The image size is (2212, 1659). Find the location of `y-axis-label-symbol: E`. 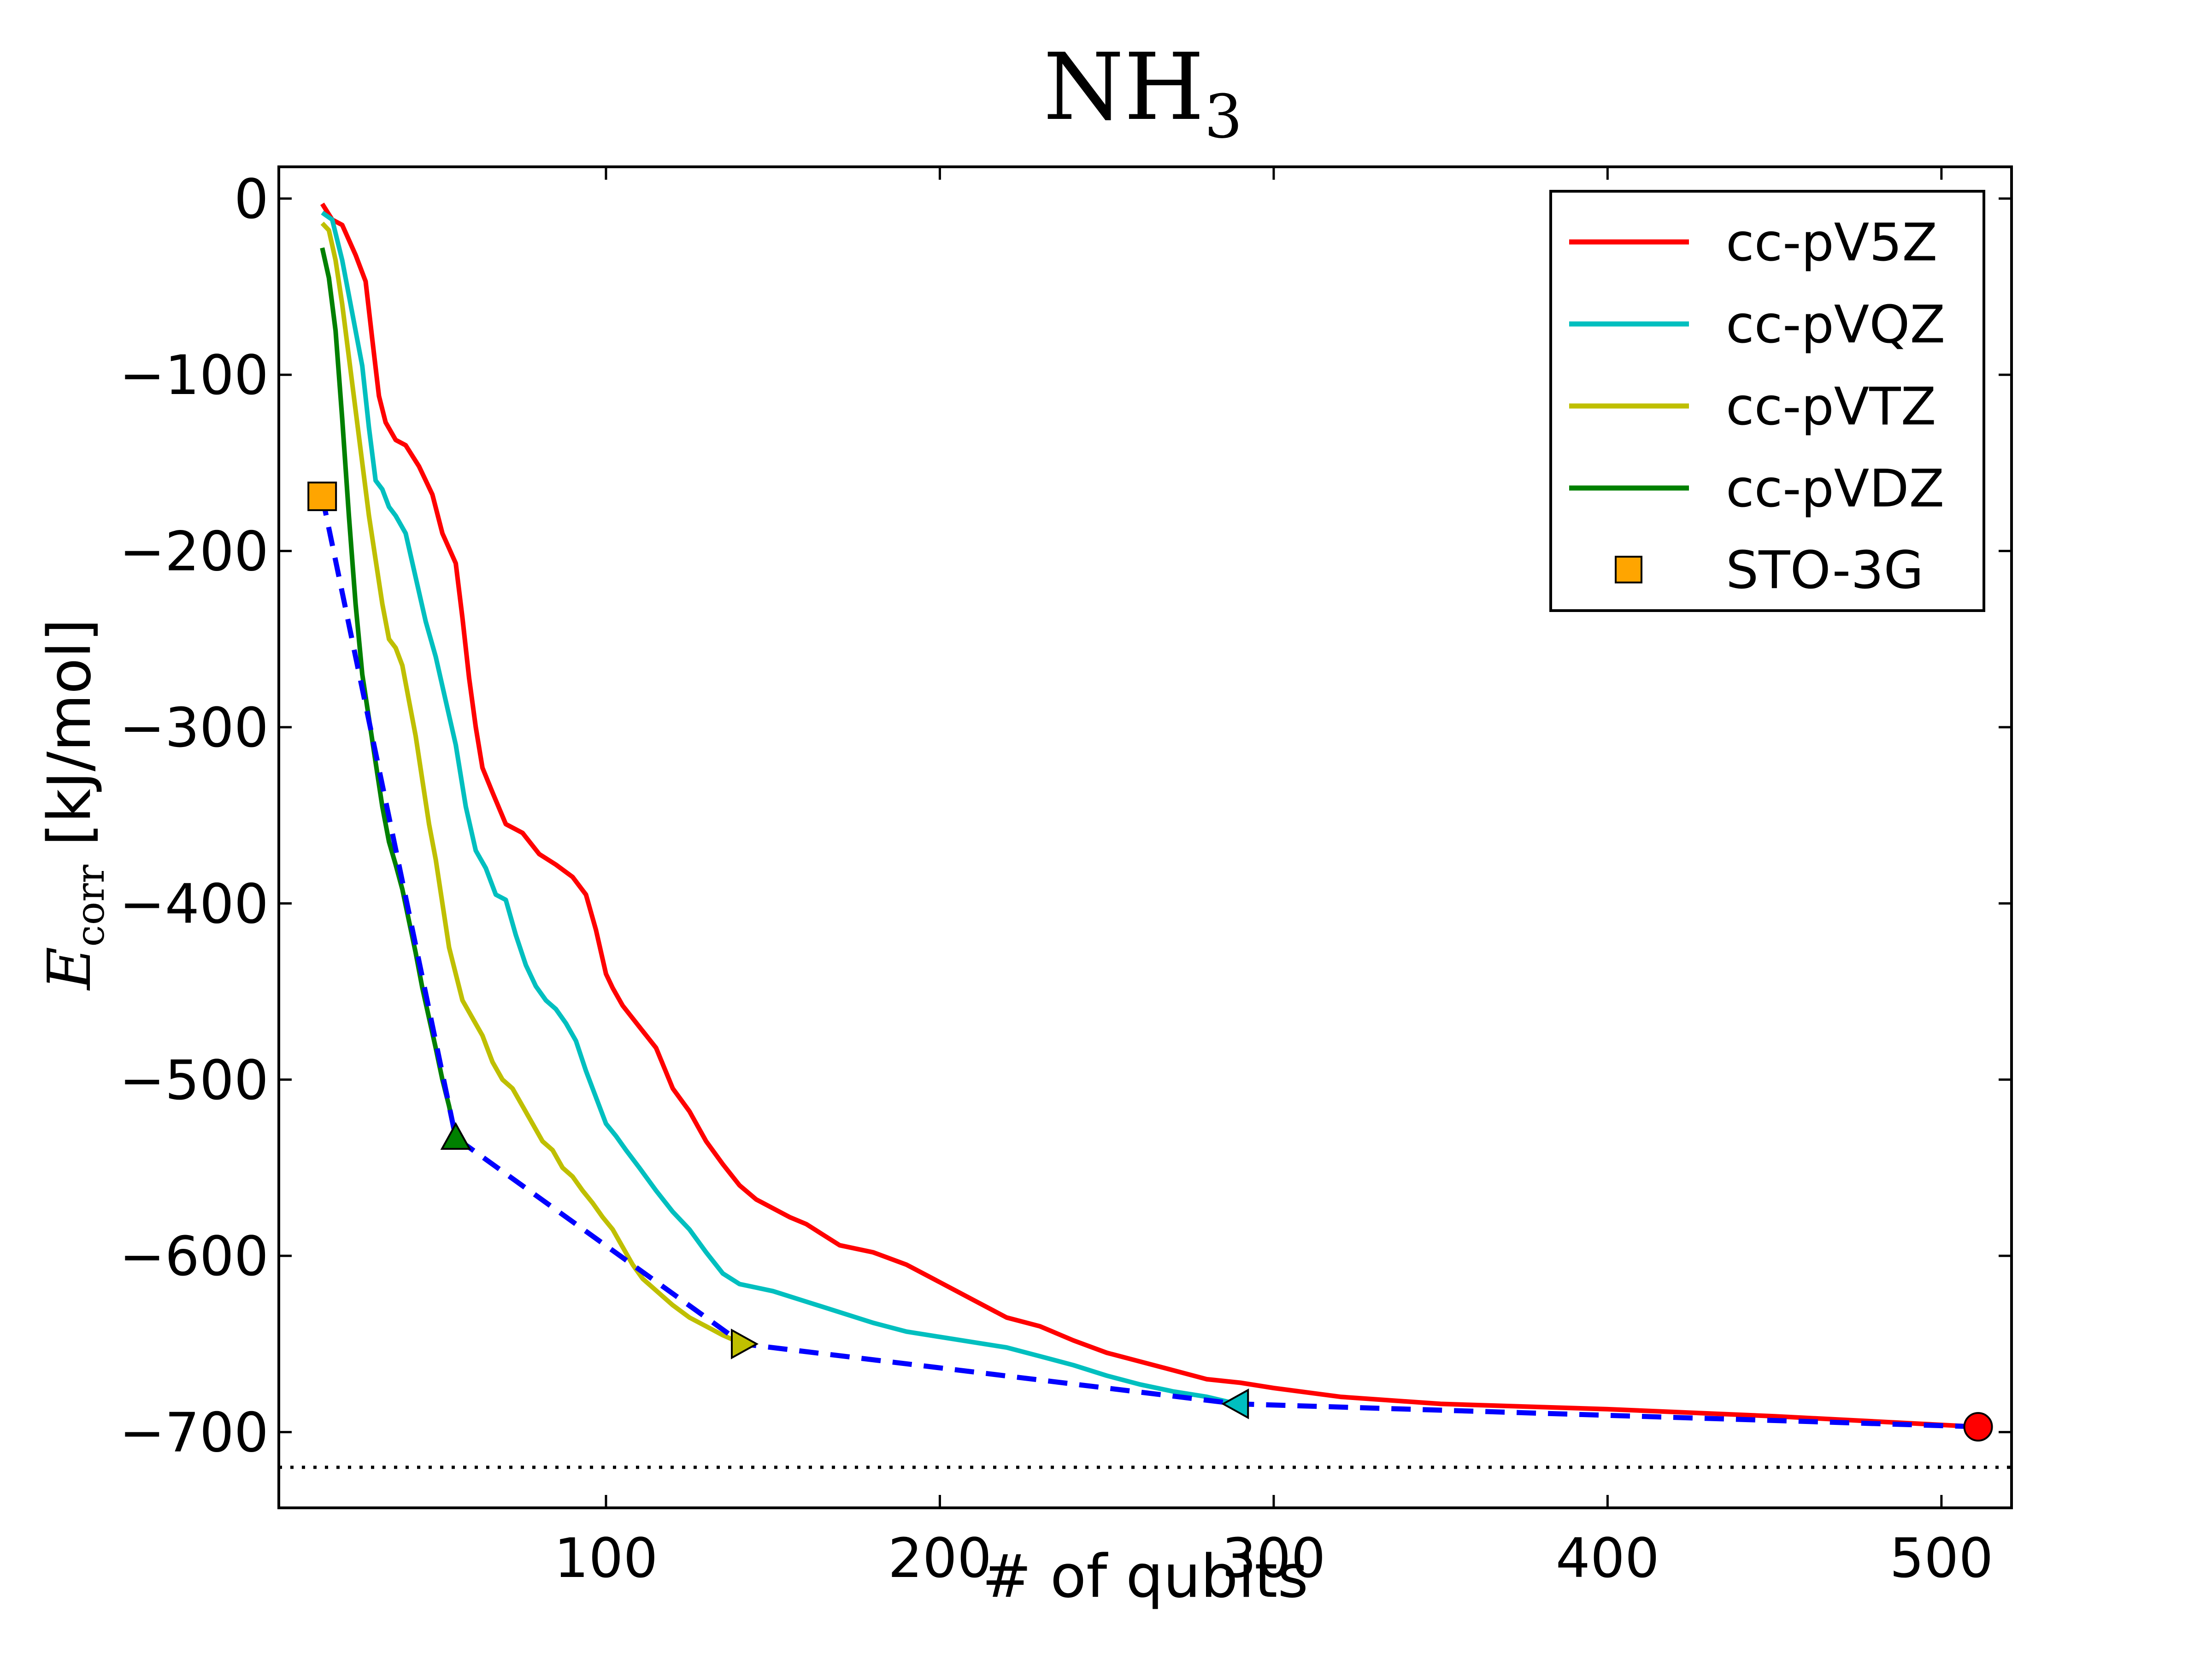

y-axis-label-symbol: E is located at coordinates (69, 968).